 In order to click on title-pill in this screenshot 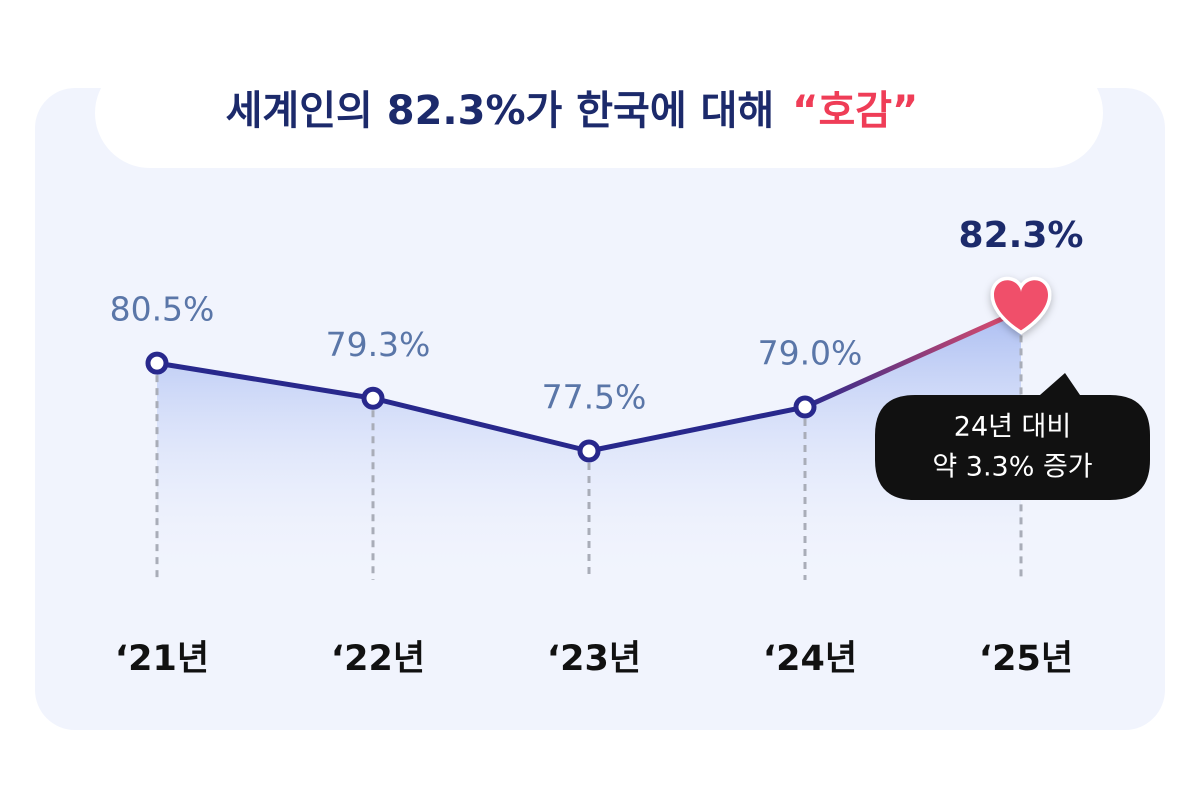, I will do `click(599, 113)`.